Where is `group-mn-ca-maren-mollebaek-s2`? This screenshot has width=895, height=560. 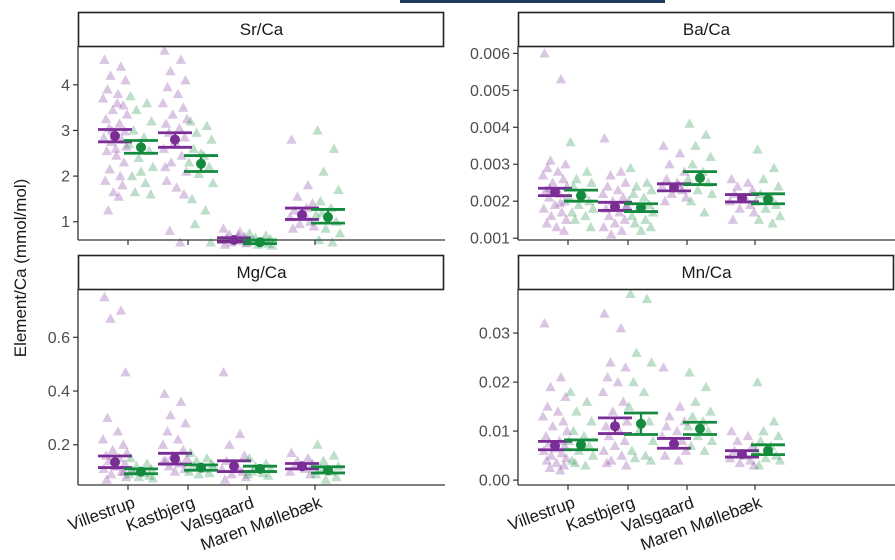
group-mn-ca-maren-mollebaek-s2 is located at coordinates (768, 423).